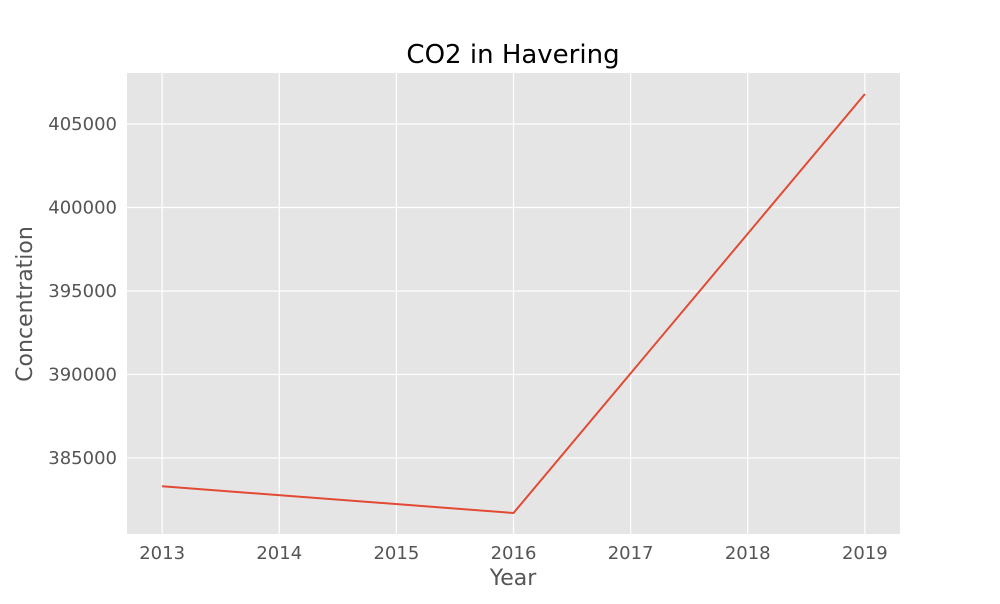  I want to click on x-tick-label: 2014, so click(279, 553).